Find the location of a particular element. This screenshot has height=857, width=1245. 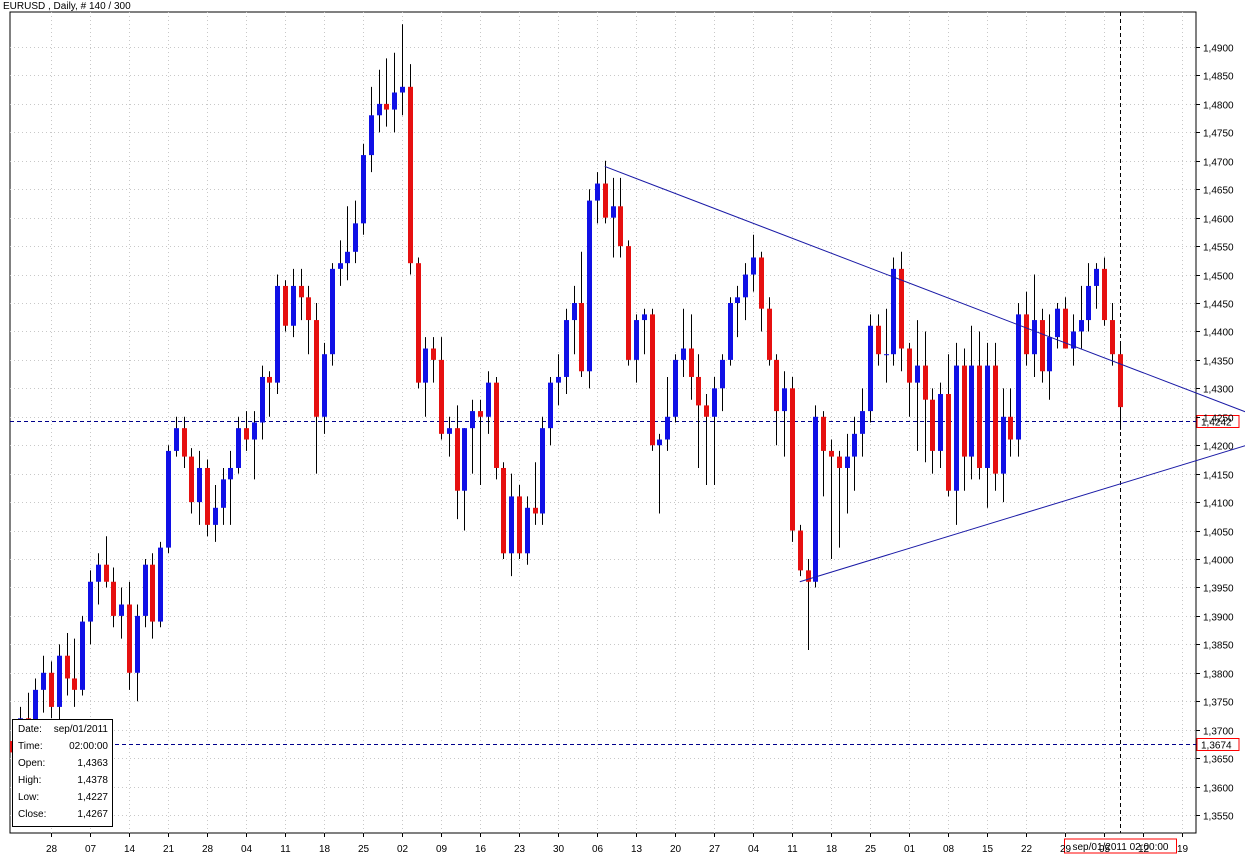

info-key: Open: is located at coordinates (32, 763).